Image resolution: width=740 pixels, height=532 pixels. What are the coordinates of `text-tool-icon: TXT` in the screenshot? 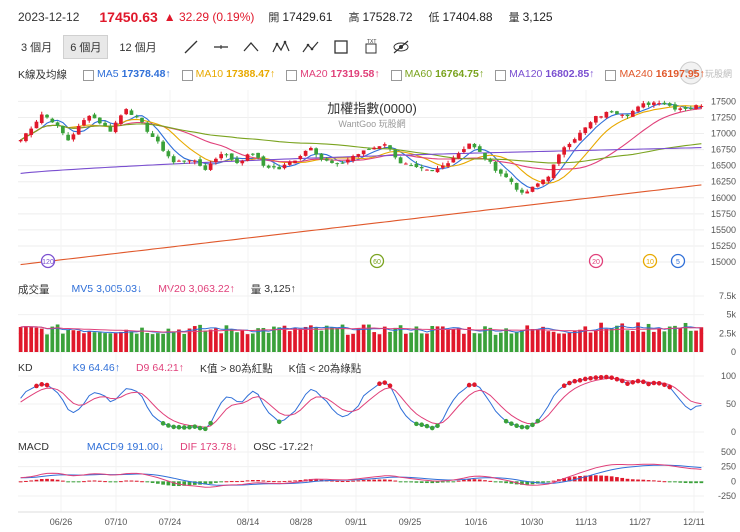 It's located at (371, 47).